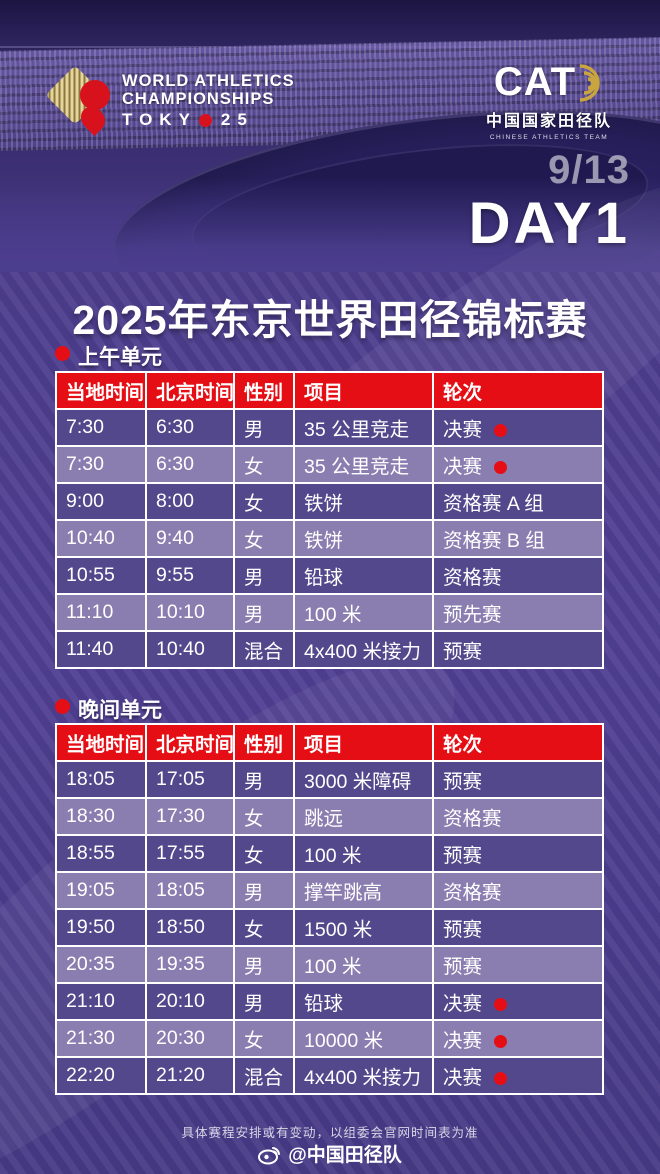  What do you see at coordinates (548, 121) in the screenshot?
I see `cat-name-cn: 中国国家田径队` at bounding box center [548, 121].